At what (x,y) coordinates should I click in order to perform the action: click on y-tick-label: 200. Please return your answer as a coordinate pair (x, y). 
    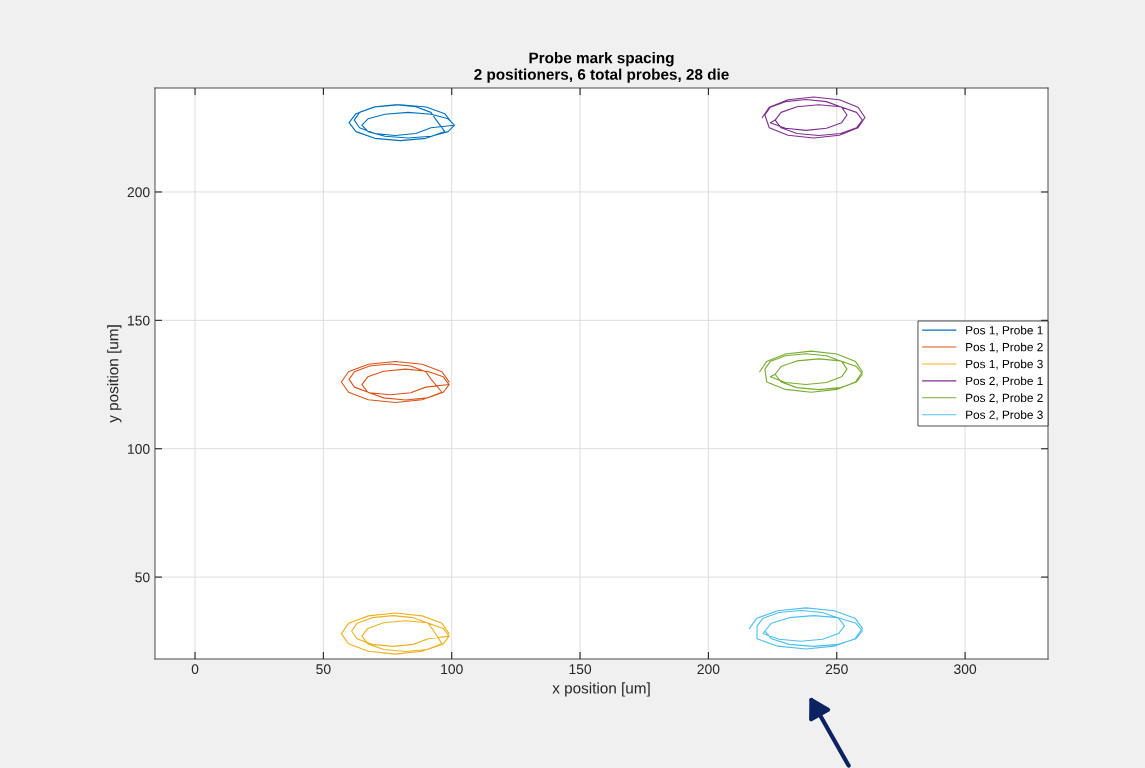
    Looking at the image, I should click on (138, 192).